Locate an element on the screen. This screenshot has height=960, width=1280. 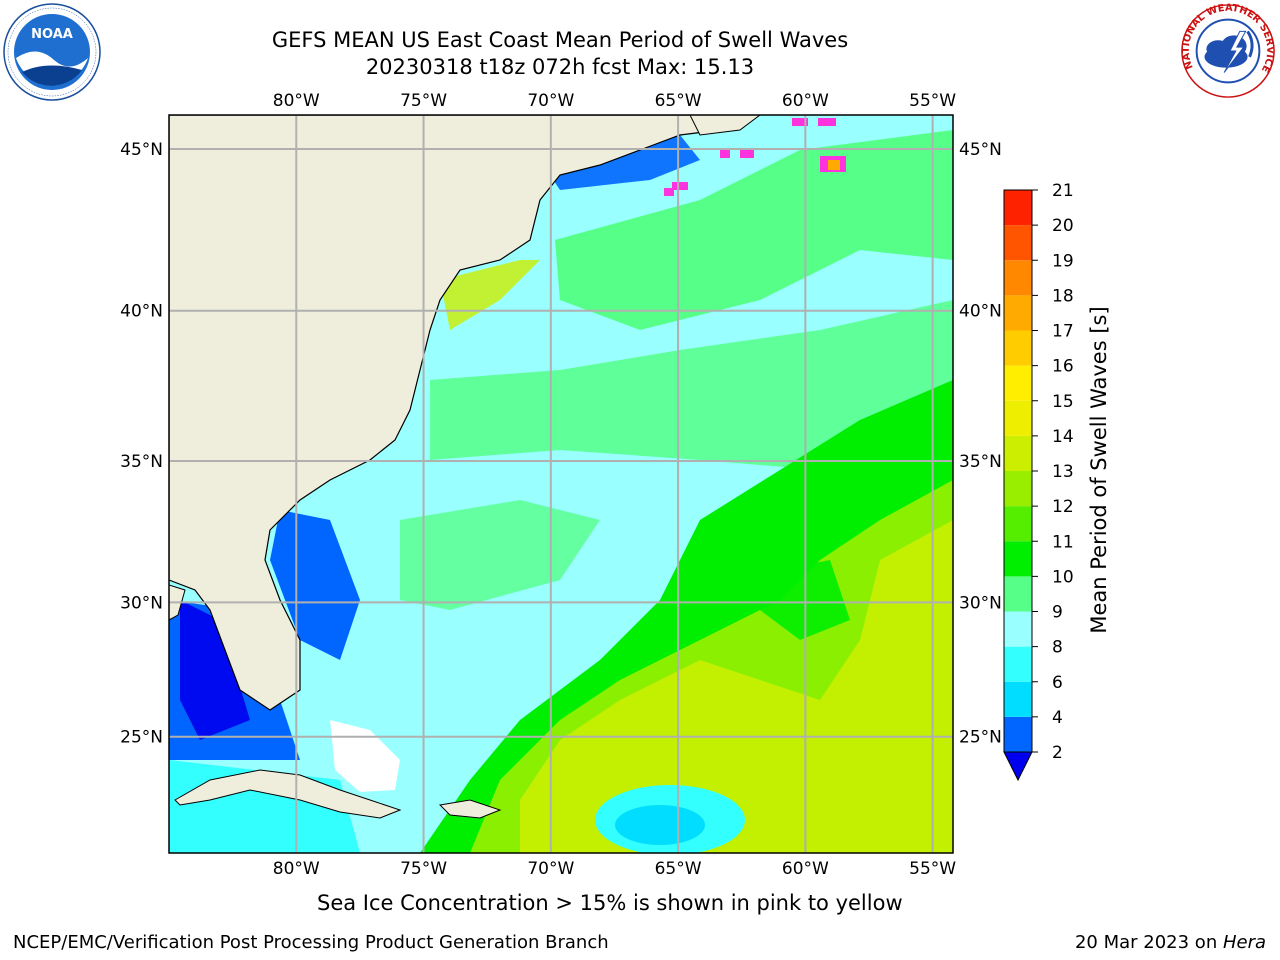
lon-label-top: 75°W is located at coordinates (423, 101).